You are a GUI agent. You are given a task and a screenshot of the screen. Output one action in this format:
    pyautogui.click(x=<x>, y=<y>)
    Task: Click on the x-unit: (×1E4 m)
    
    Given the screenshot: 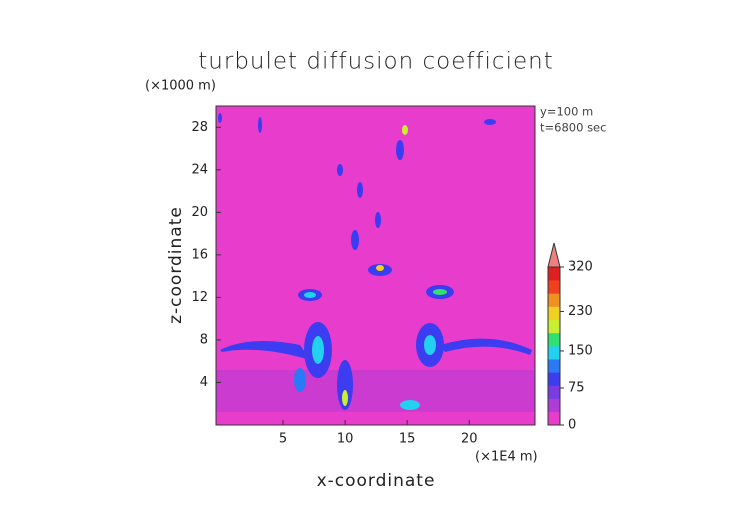 What is the action you would take?
    pyautogui.click(x=506, y=457)
    